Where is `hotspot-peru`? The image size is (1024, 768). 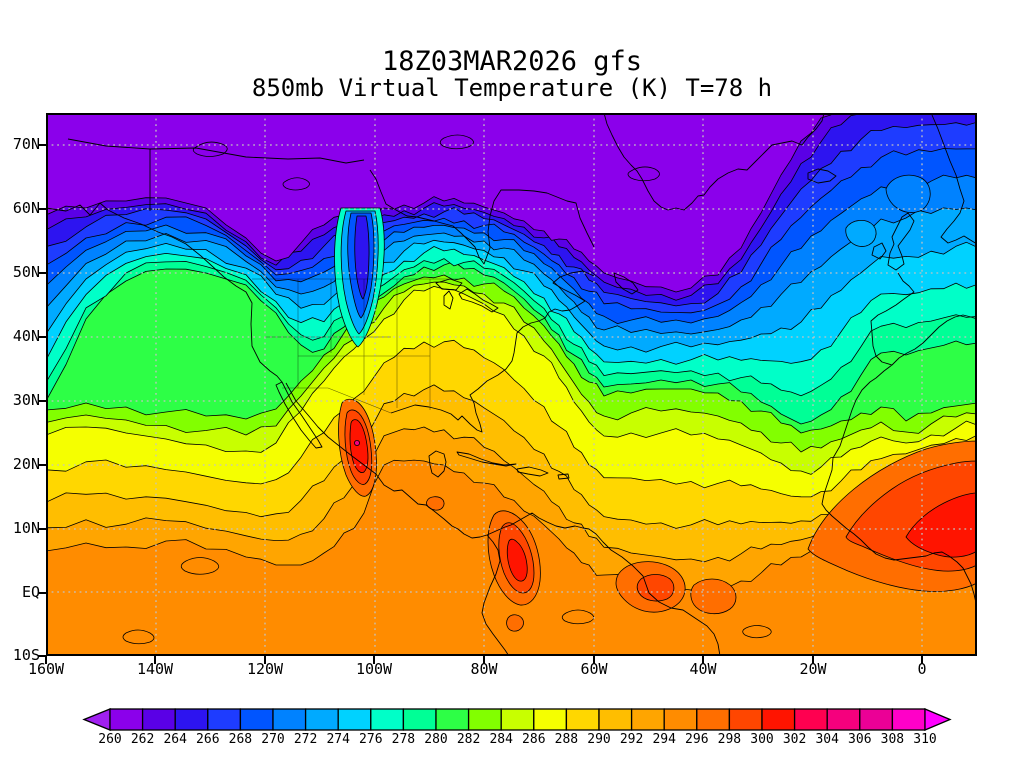 hotspot-peru is located at coordinates (515, 623).